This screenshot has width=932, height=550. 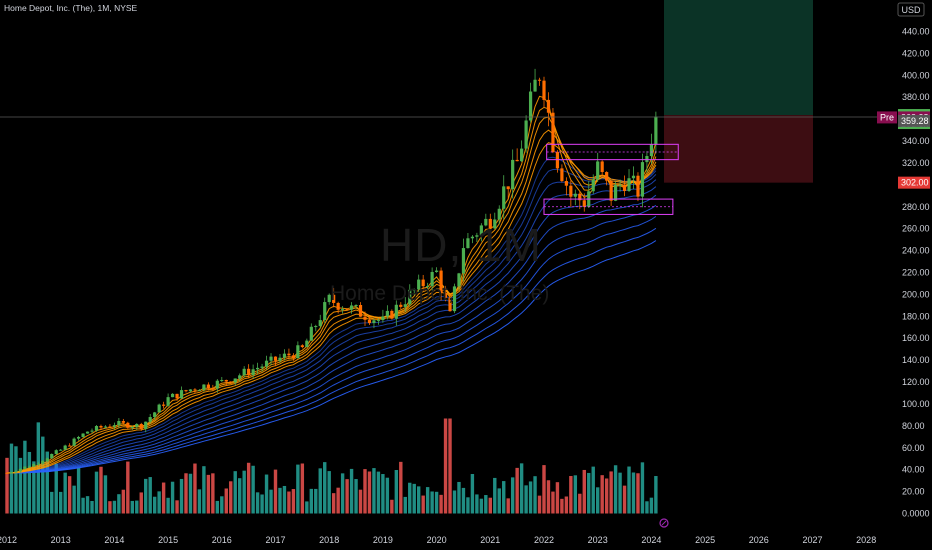 What do you see at coordinates (611, 179) in the screenshot?
I see `range-boxes` at bounding box center [611, 179].